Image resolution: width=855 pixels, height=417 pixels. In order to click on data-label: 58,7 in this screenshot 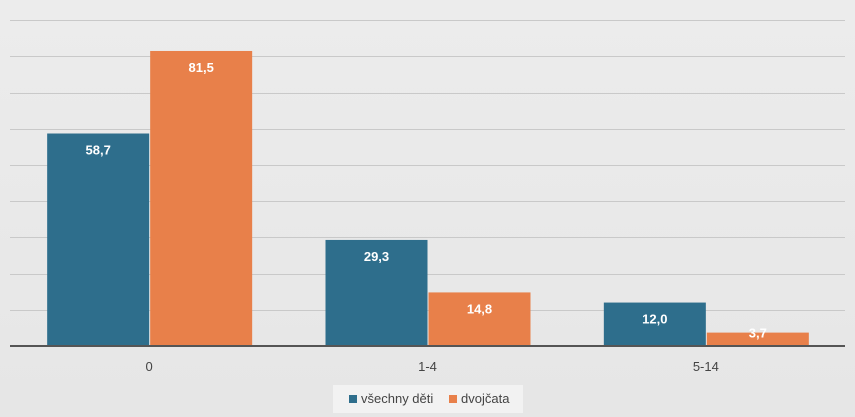, I will do `click(98, 150)`.